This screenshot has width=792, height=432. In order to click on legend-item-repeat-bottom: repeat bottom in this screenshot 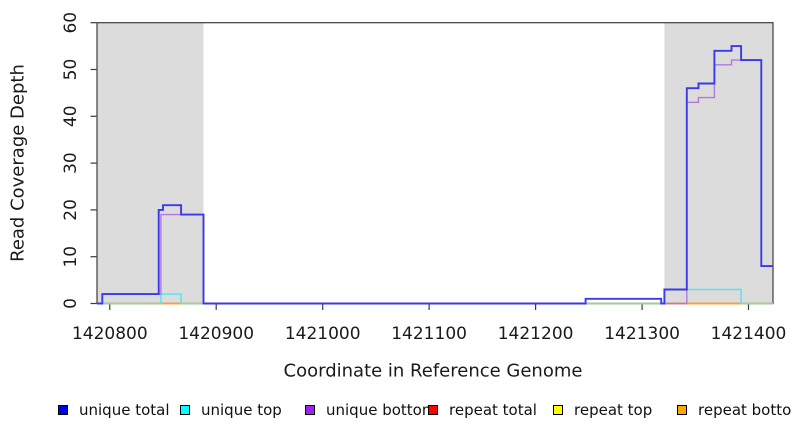, I will do `click(734, 410)`.